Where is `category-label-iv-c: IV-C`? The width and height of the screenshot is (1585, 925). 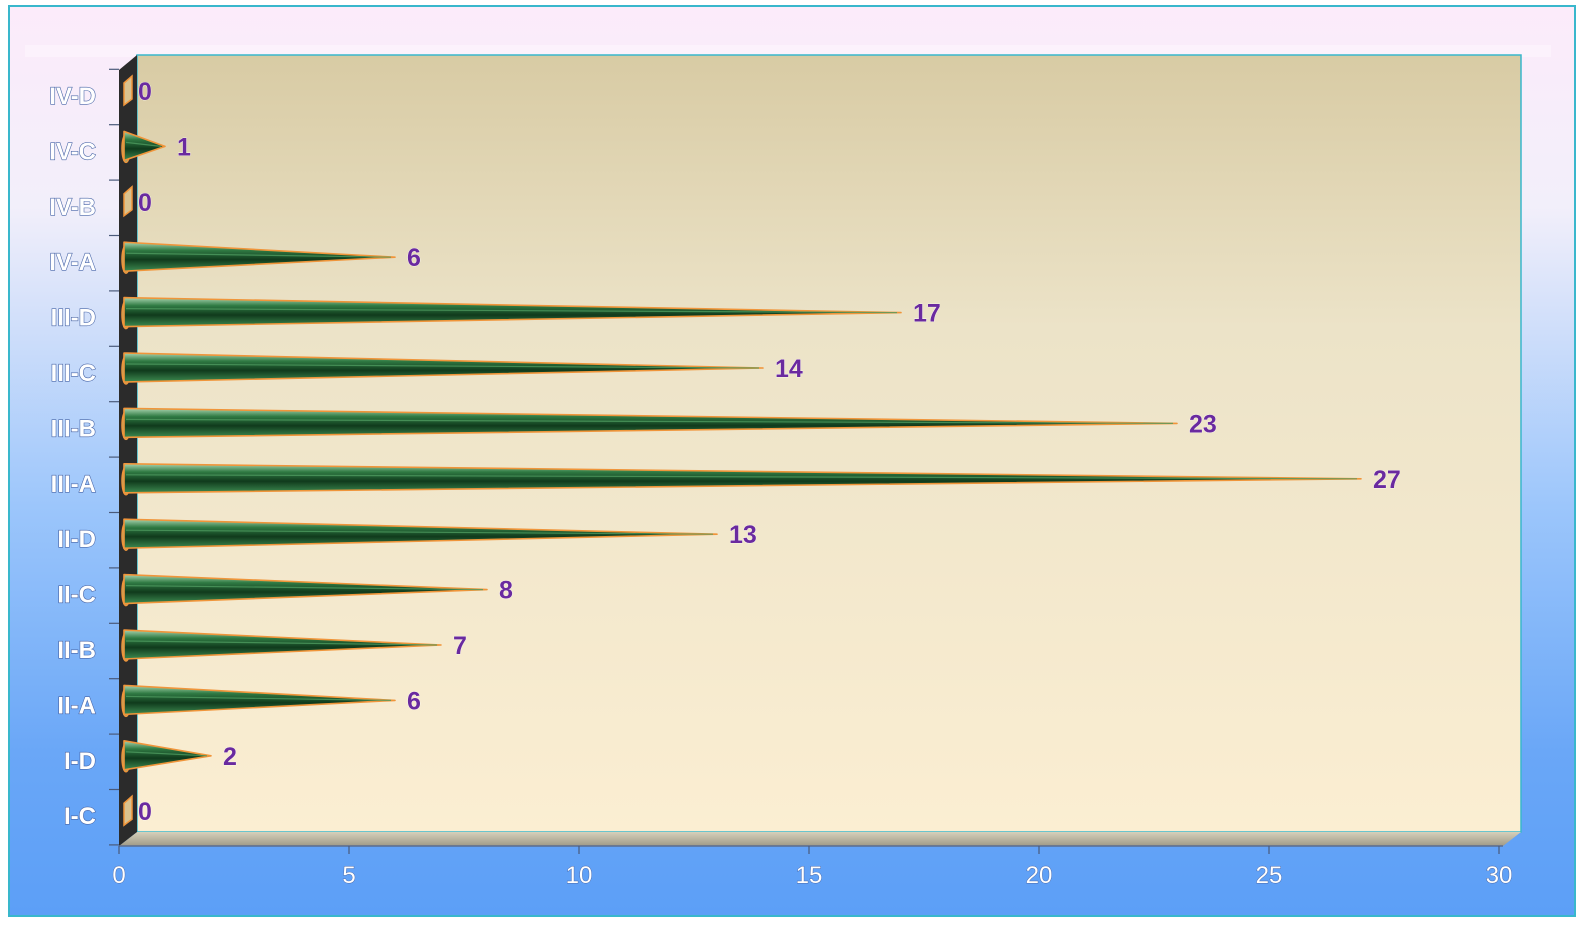 category-label-iv-c: IV-C is located at coordinates (72, 151).